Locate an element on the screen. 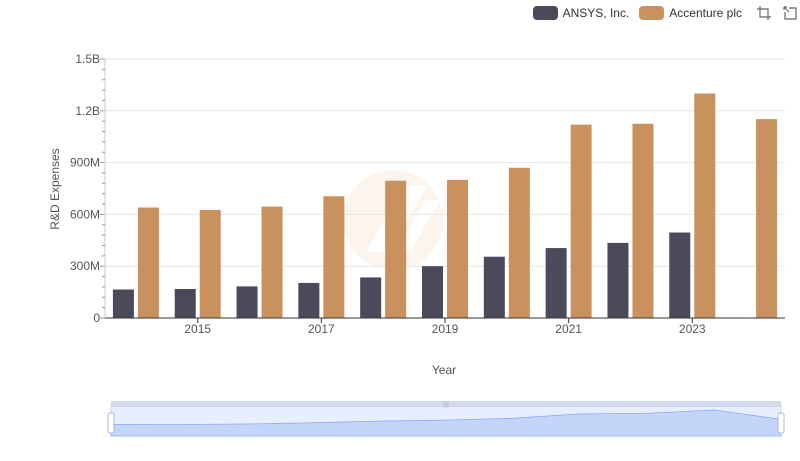 The width and height of the screenshot is (800, 461). datazoom-slider: ||| is located at coordinates (446, 419).